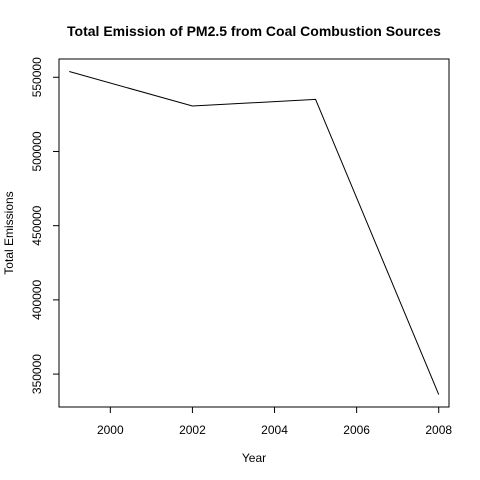 The image size is (480, 480). What do you see at coordinates (438, 430) in the screenshot?
I see `x-tick-label: 2008` at bounding box center [438, 430].